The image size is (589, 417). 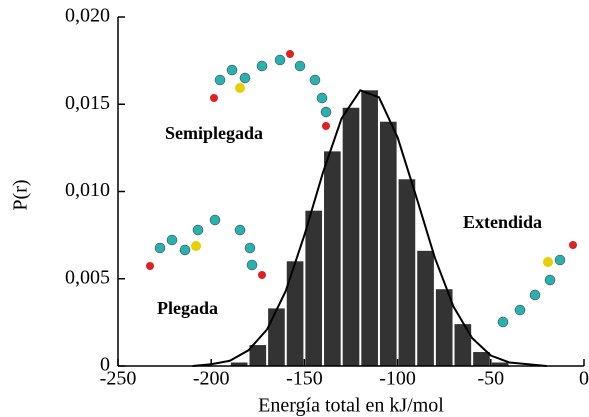 What do you see at coordinates (490, 379) in the screenshot?
I see `x-tick-label: -50` at bounding box center [490, 379].